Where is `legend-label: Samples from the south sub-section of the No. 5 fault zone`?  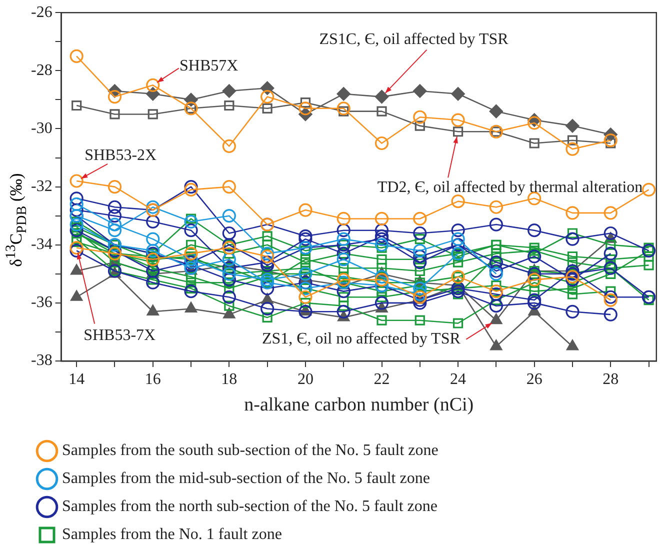 legend-label: Samples from the south sub-section of the No. 5 fault zone is located at coordinates (250, 451).